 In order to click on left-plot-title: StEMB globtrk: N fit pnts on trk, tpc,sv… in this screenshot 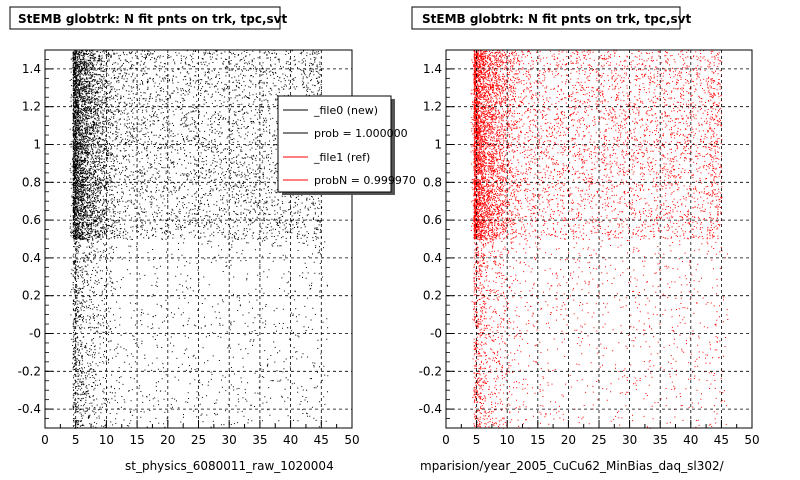, I will do `click(153, 19)`.